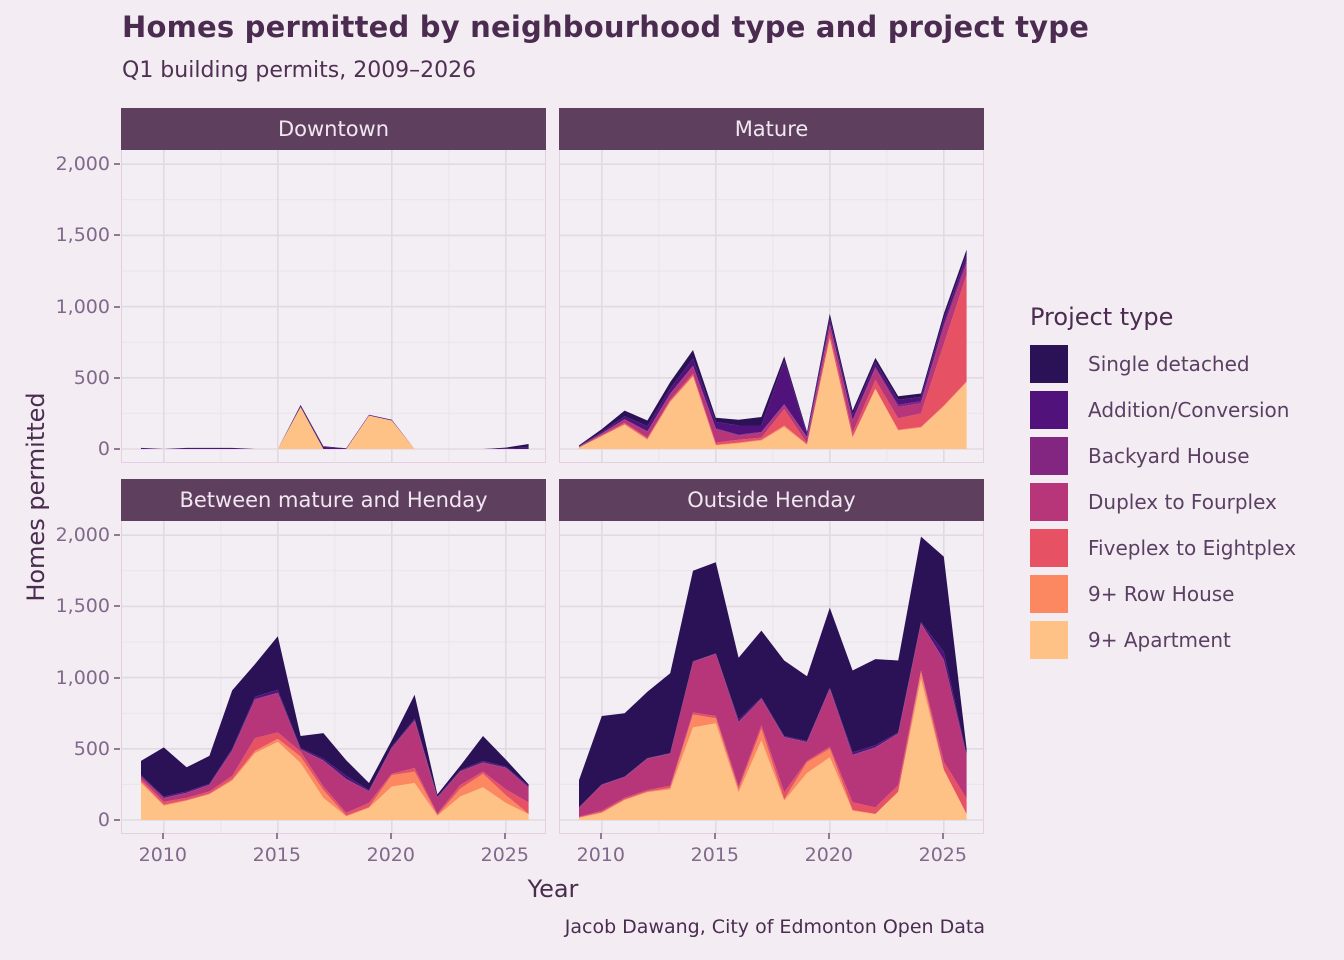  What do you see at coordinates (553, 889) in the screenshot?
I see `x-axis-title: Year` at bounding box center [553, 889].